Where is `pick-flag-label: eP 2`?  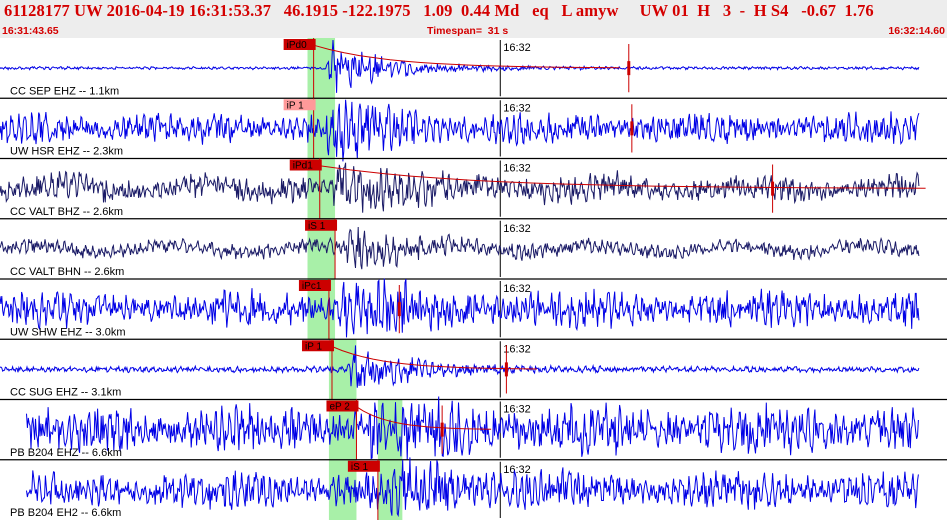 pick-flag-label: eP 2 is located at coordinates (339, 407).